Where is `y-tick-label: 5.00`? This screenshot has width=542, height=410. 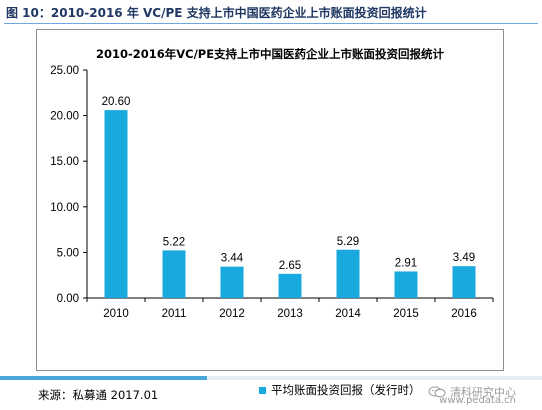
y-tick-label: 5.00 is located at coordinates (68, 253).